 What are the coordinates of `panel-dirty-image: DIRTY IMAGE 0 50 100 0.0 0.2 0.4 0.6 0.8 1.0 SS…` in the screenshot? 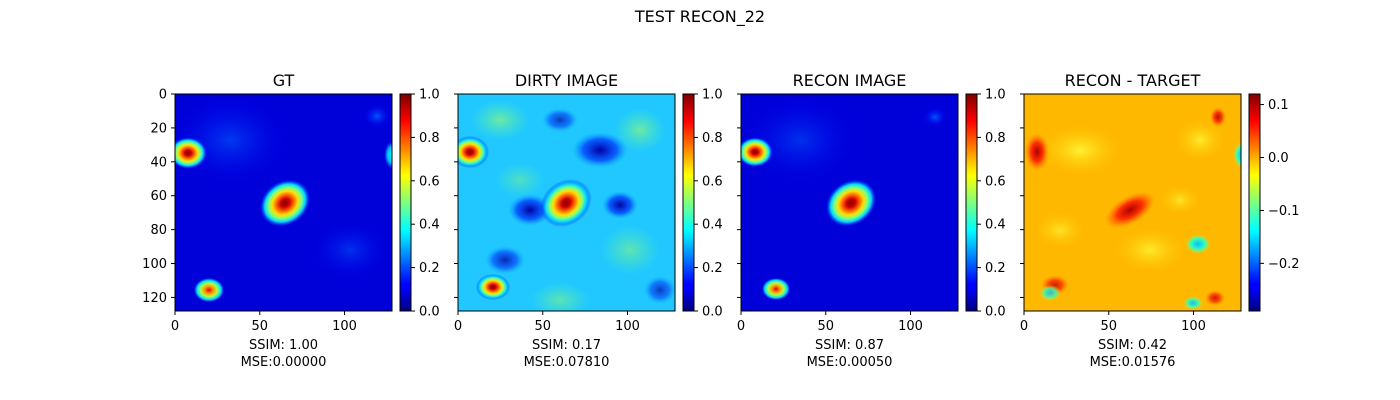 It's located at (588, 220).